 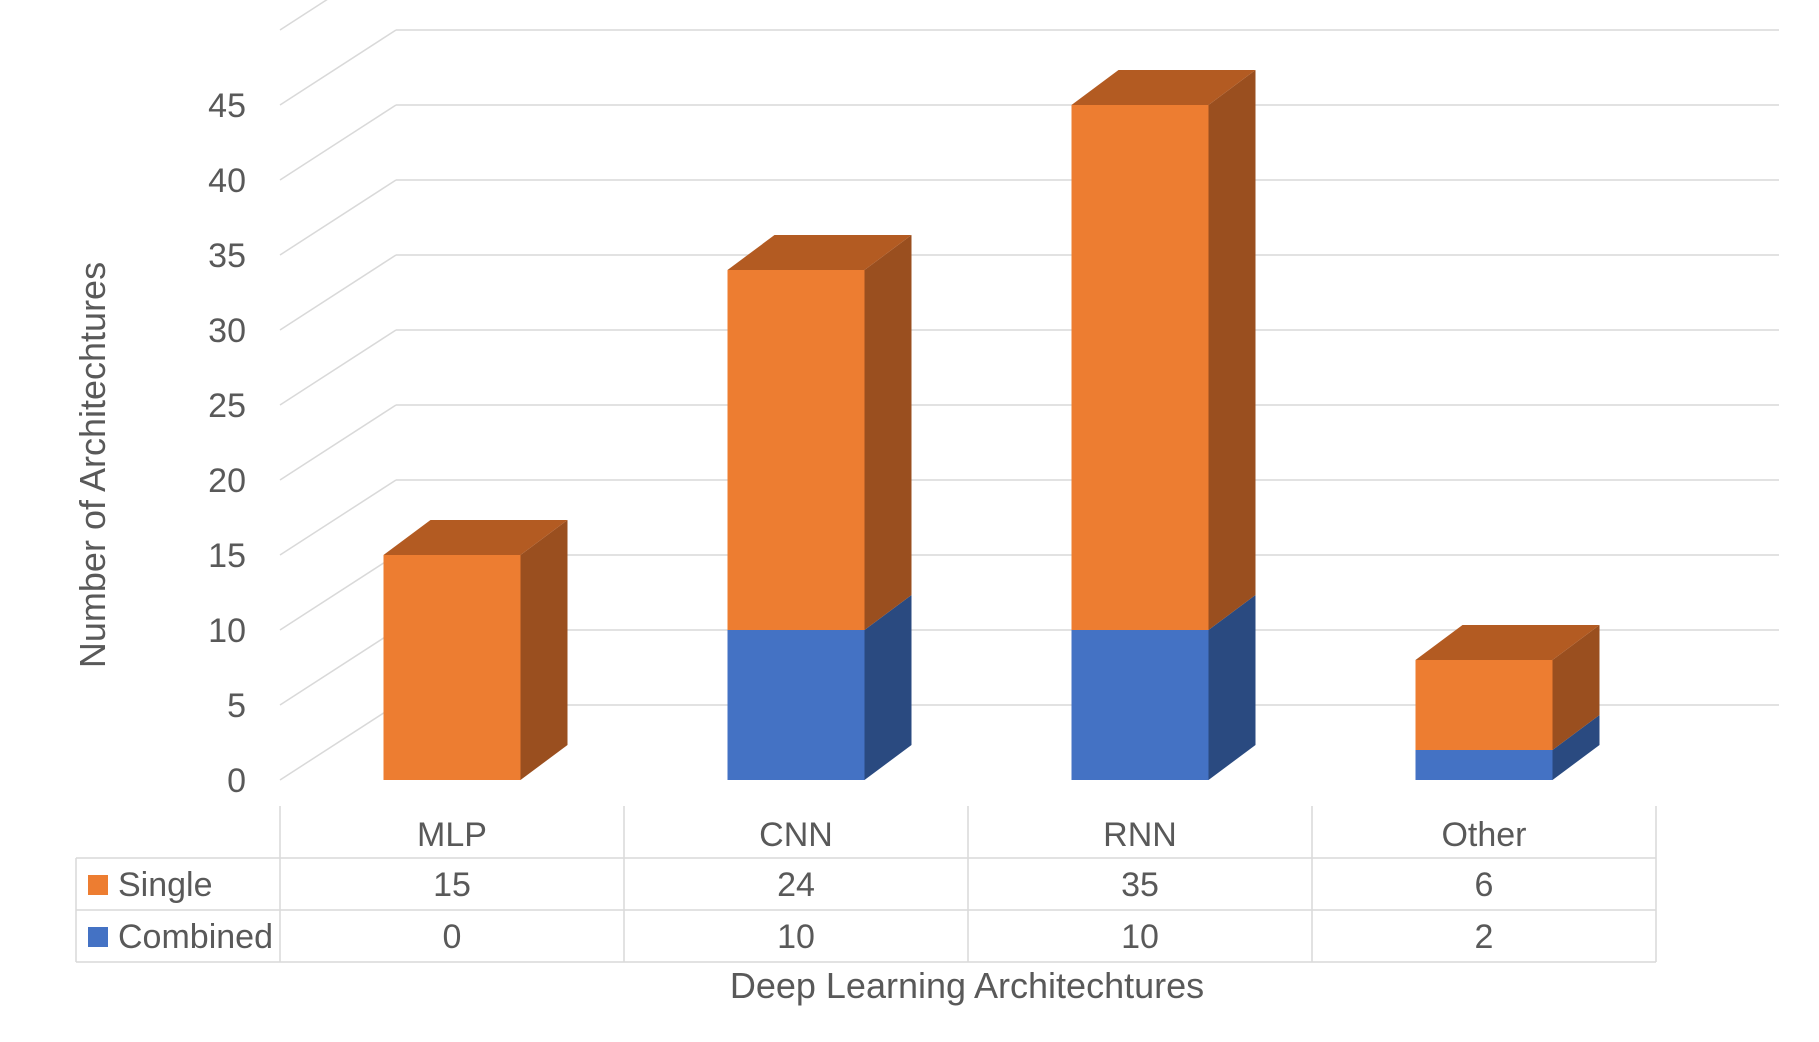 What do you see at coordinates (1484, 885) in the screenshot?
I see `data-label: 6` at bounding box center [1484, 885].